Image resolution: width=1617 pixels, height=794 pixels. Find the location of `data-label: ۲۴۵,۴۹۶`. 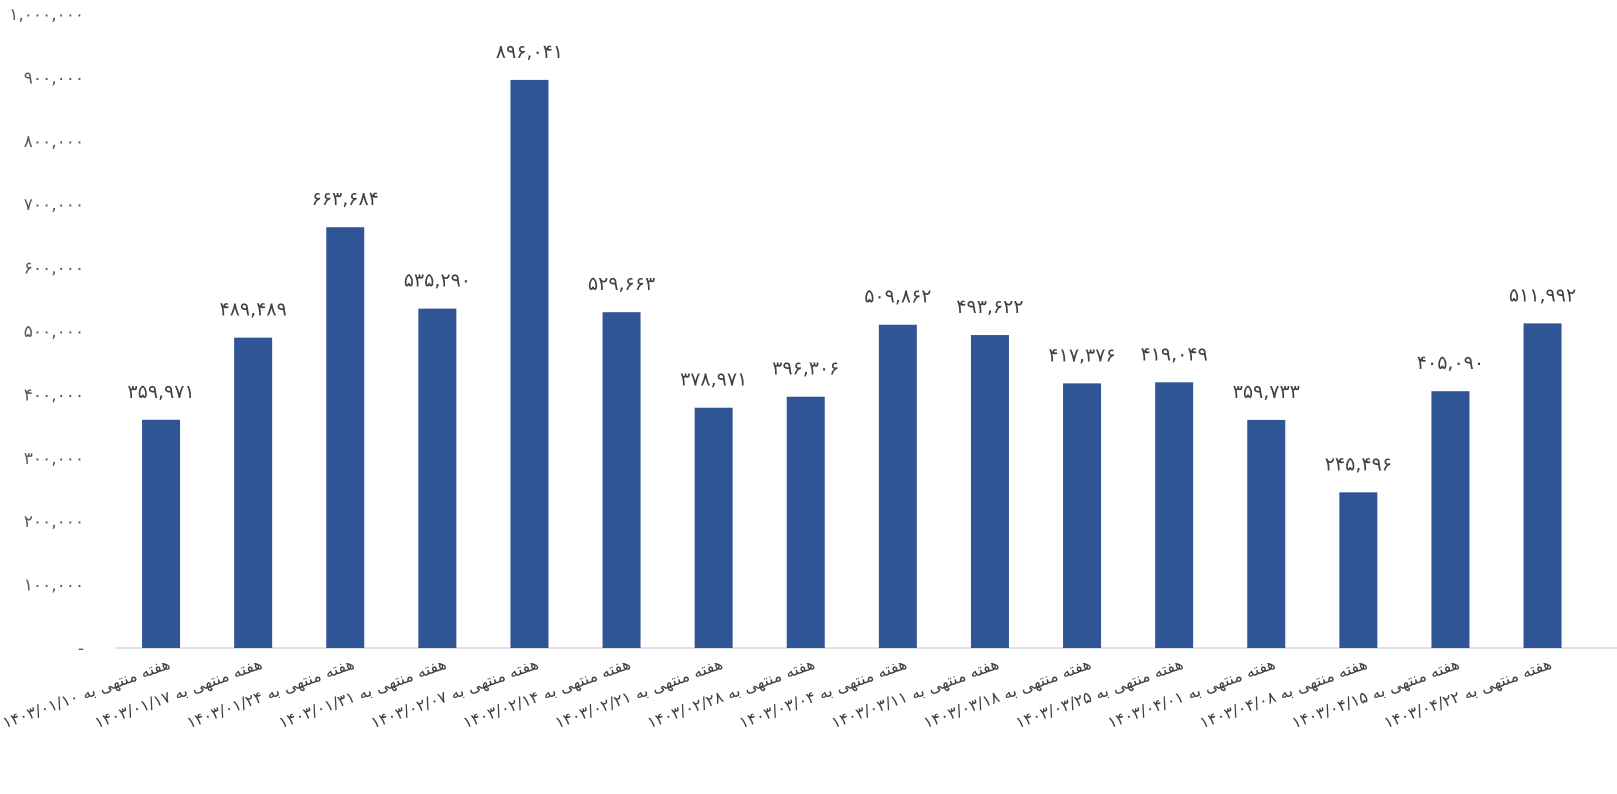

data-label: ۲۴۵,۴۹۶ is located at coordinates (1358, 464).